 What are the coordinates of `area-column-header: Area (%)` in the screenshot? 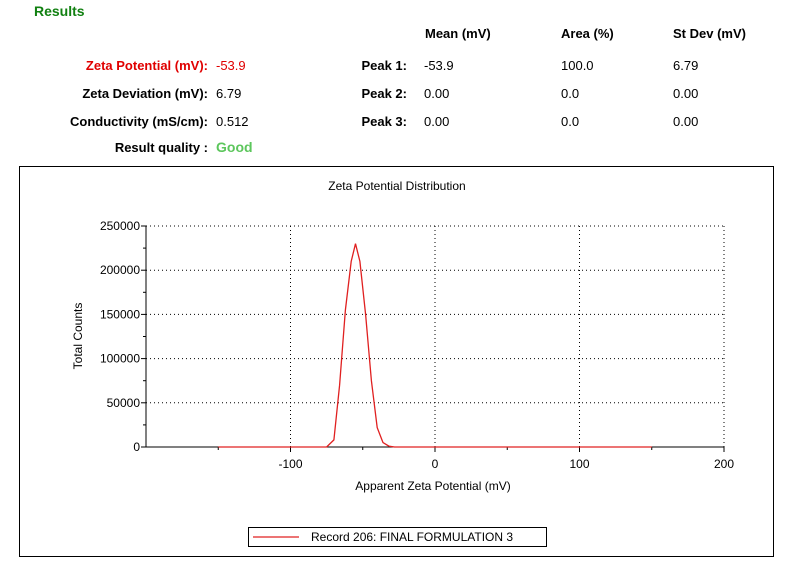 It's located at (587, 33).